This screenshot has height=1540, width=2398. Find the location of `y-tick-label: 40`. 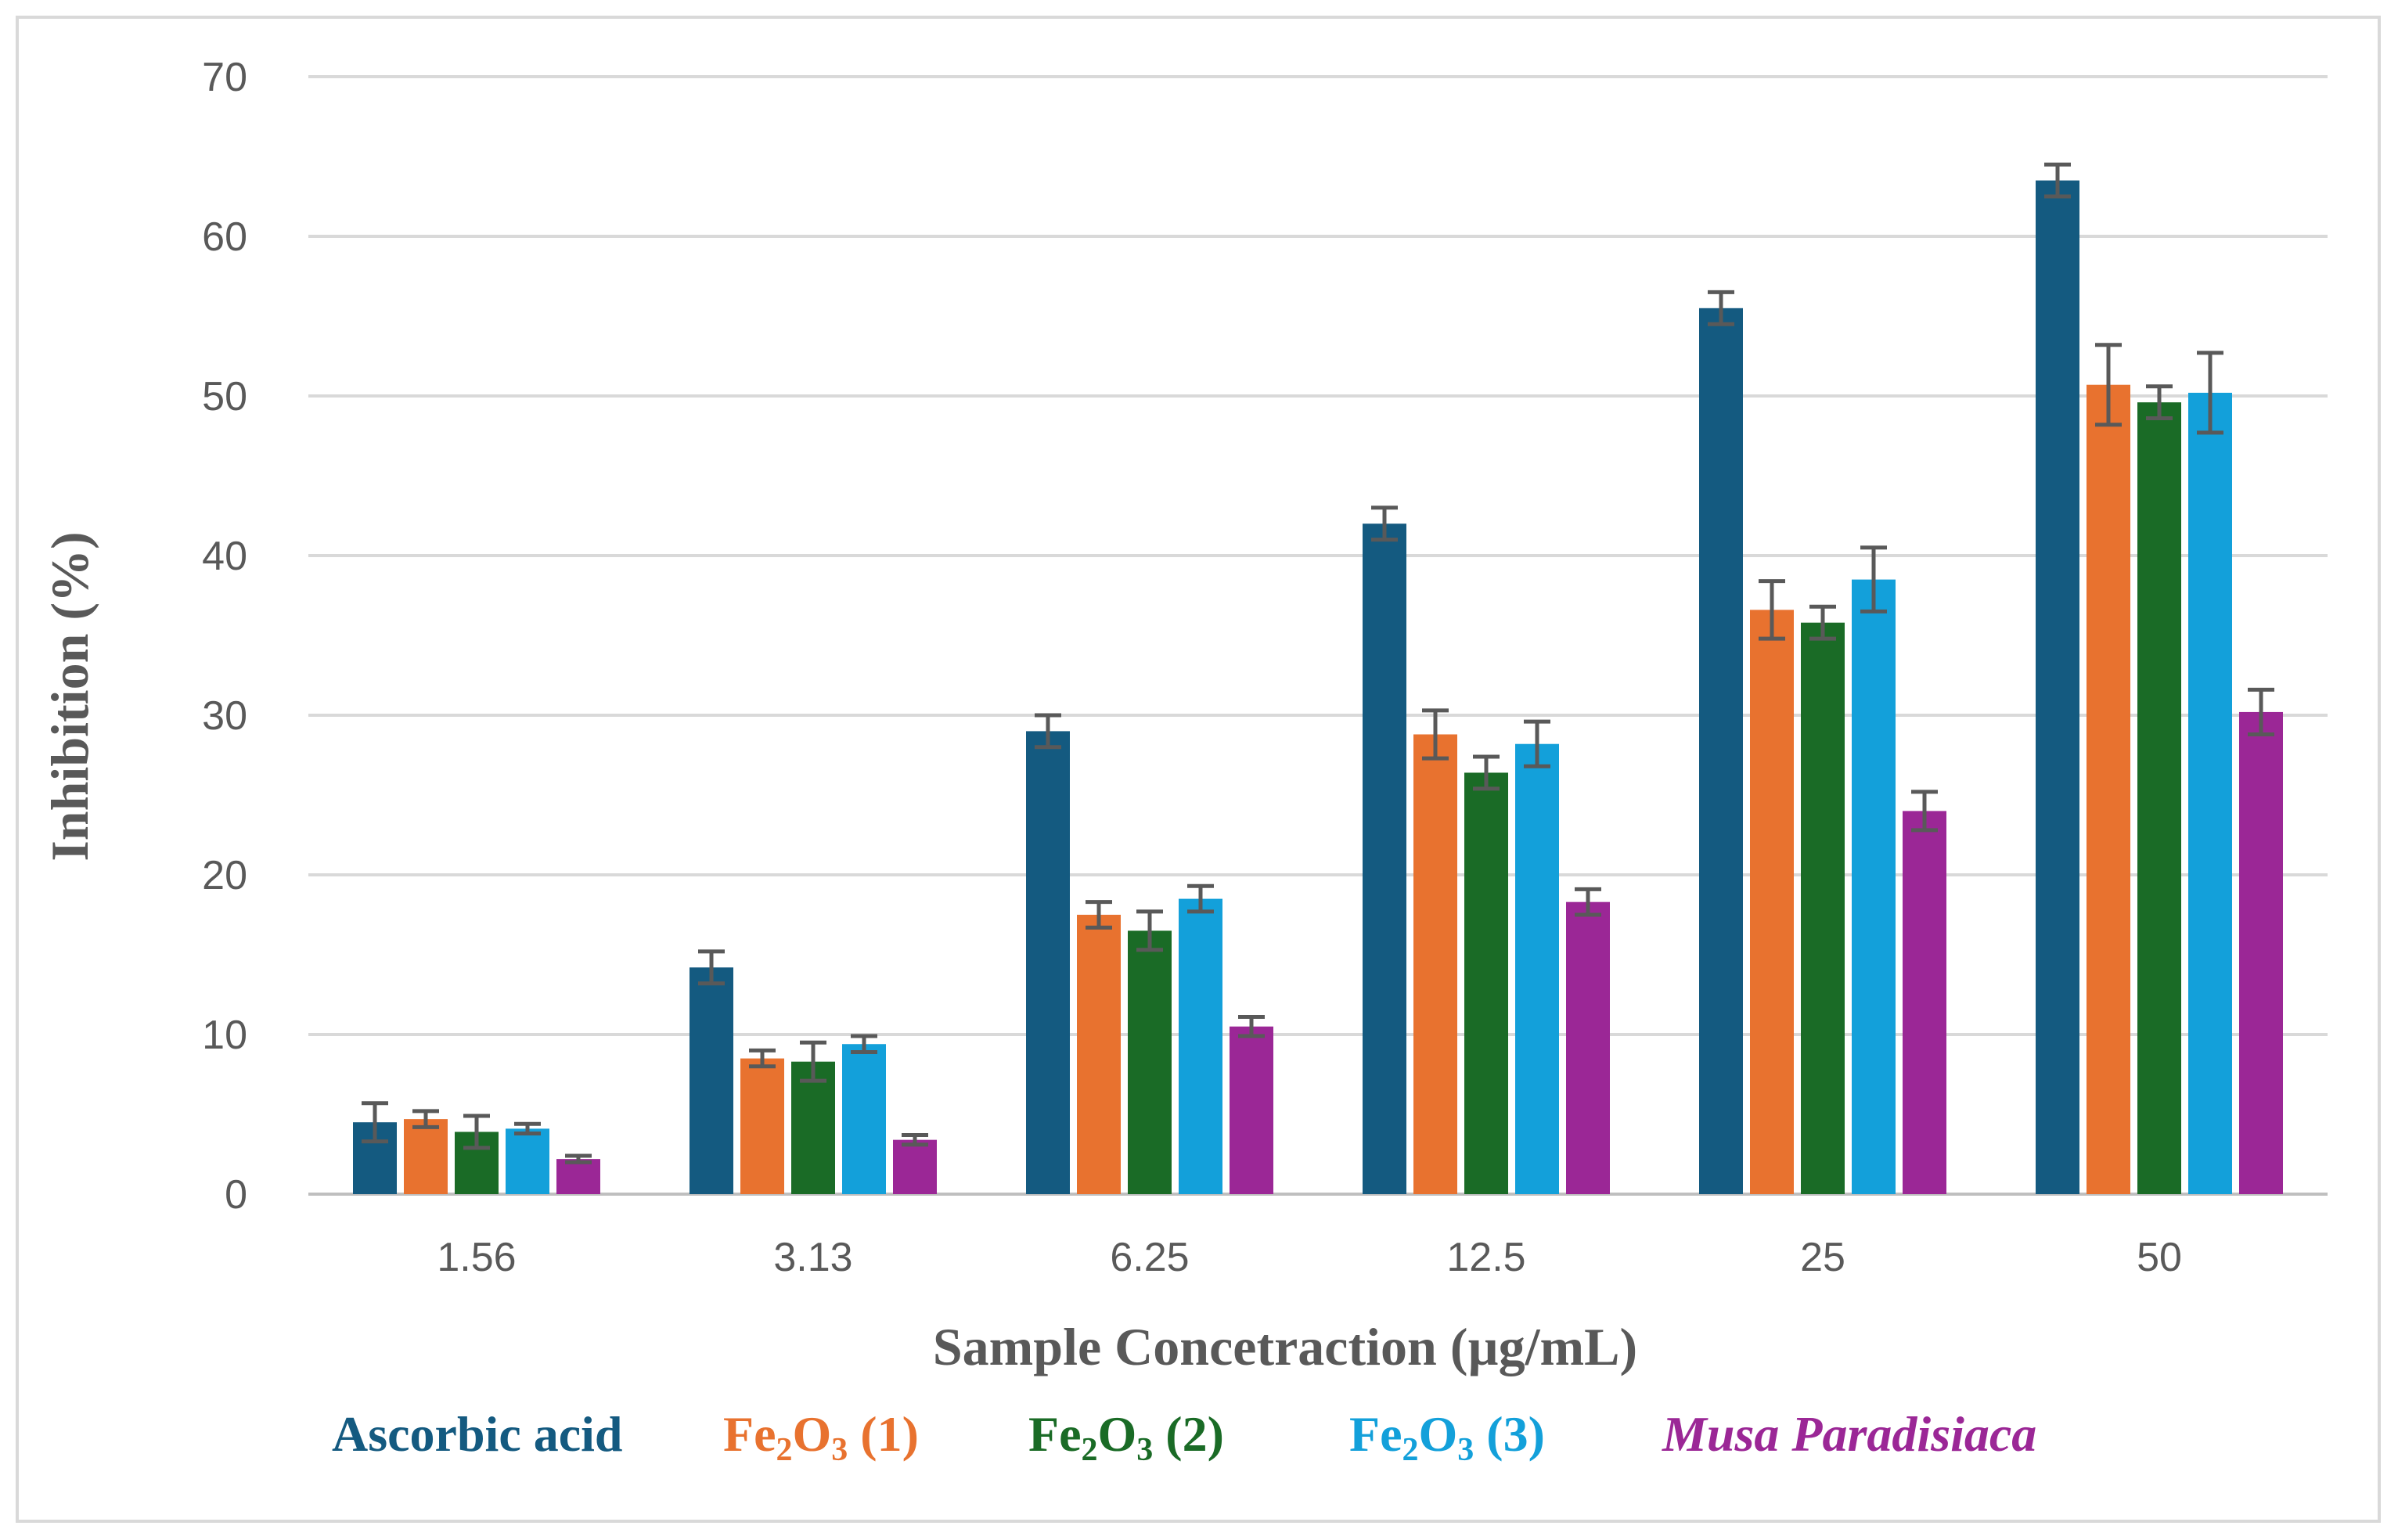

y-tick-label: 40 is located at coordinates (225, 556).